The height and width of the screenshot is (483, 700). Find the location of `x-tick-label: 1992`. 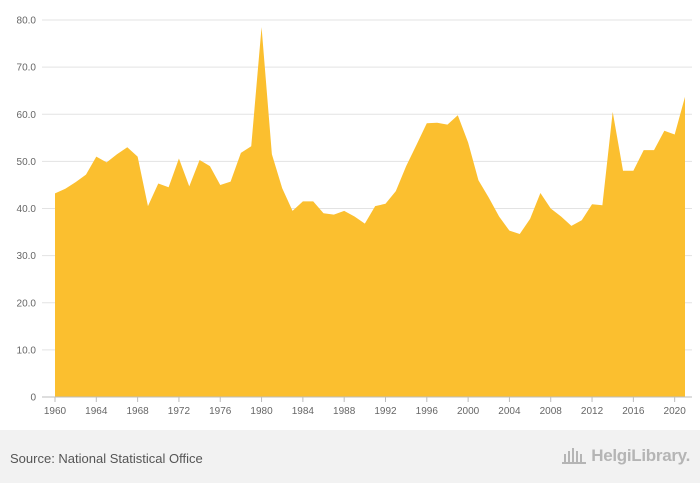

x-tick-label: 1992 is located at coordinates (385, 411).